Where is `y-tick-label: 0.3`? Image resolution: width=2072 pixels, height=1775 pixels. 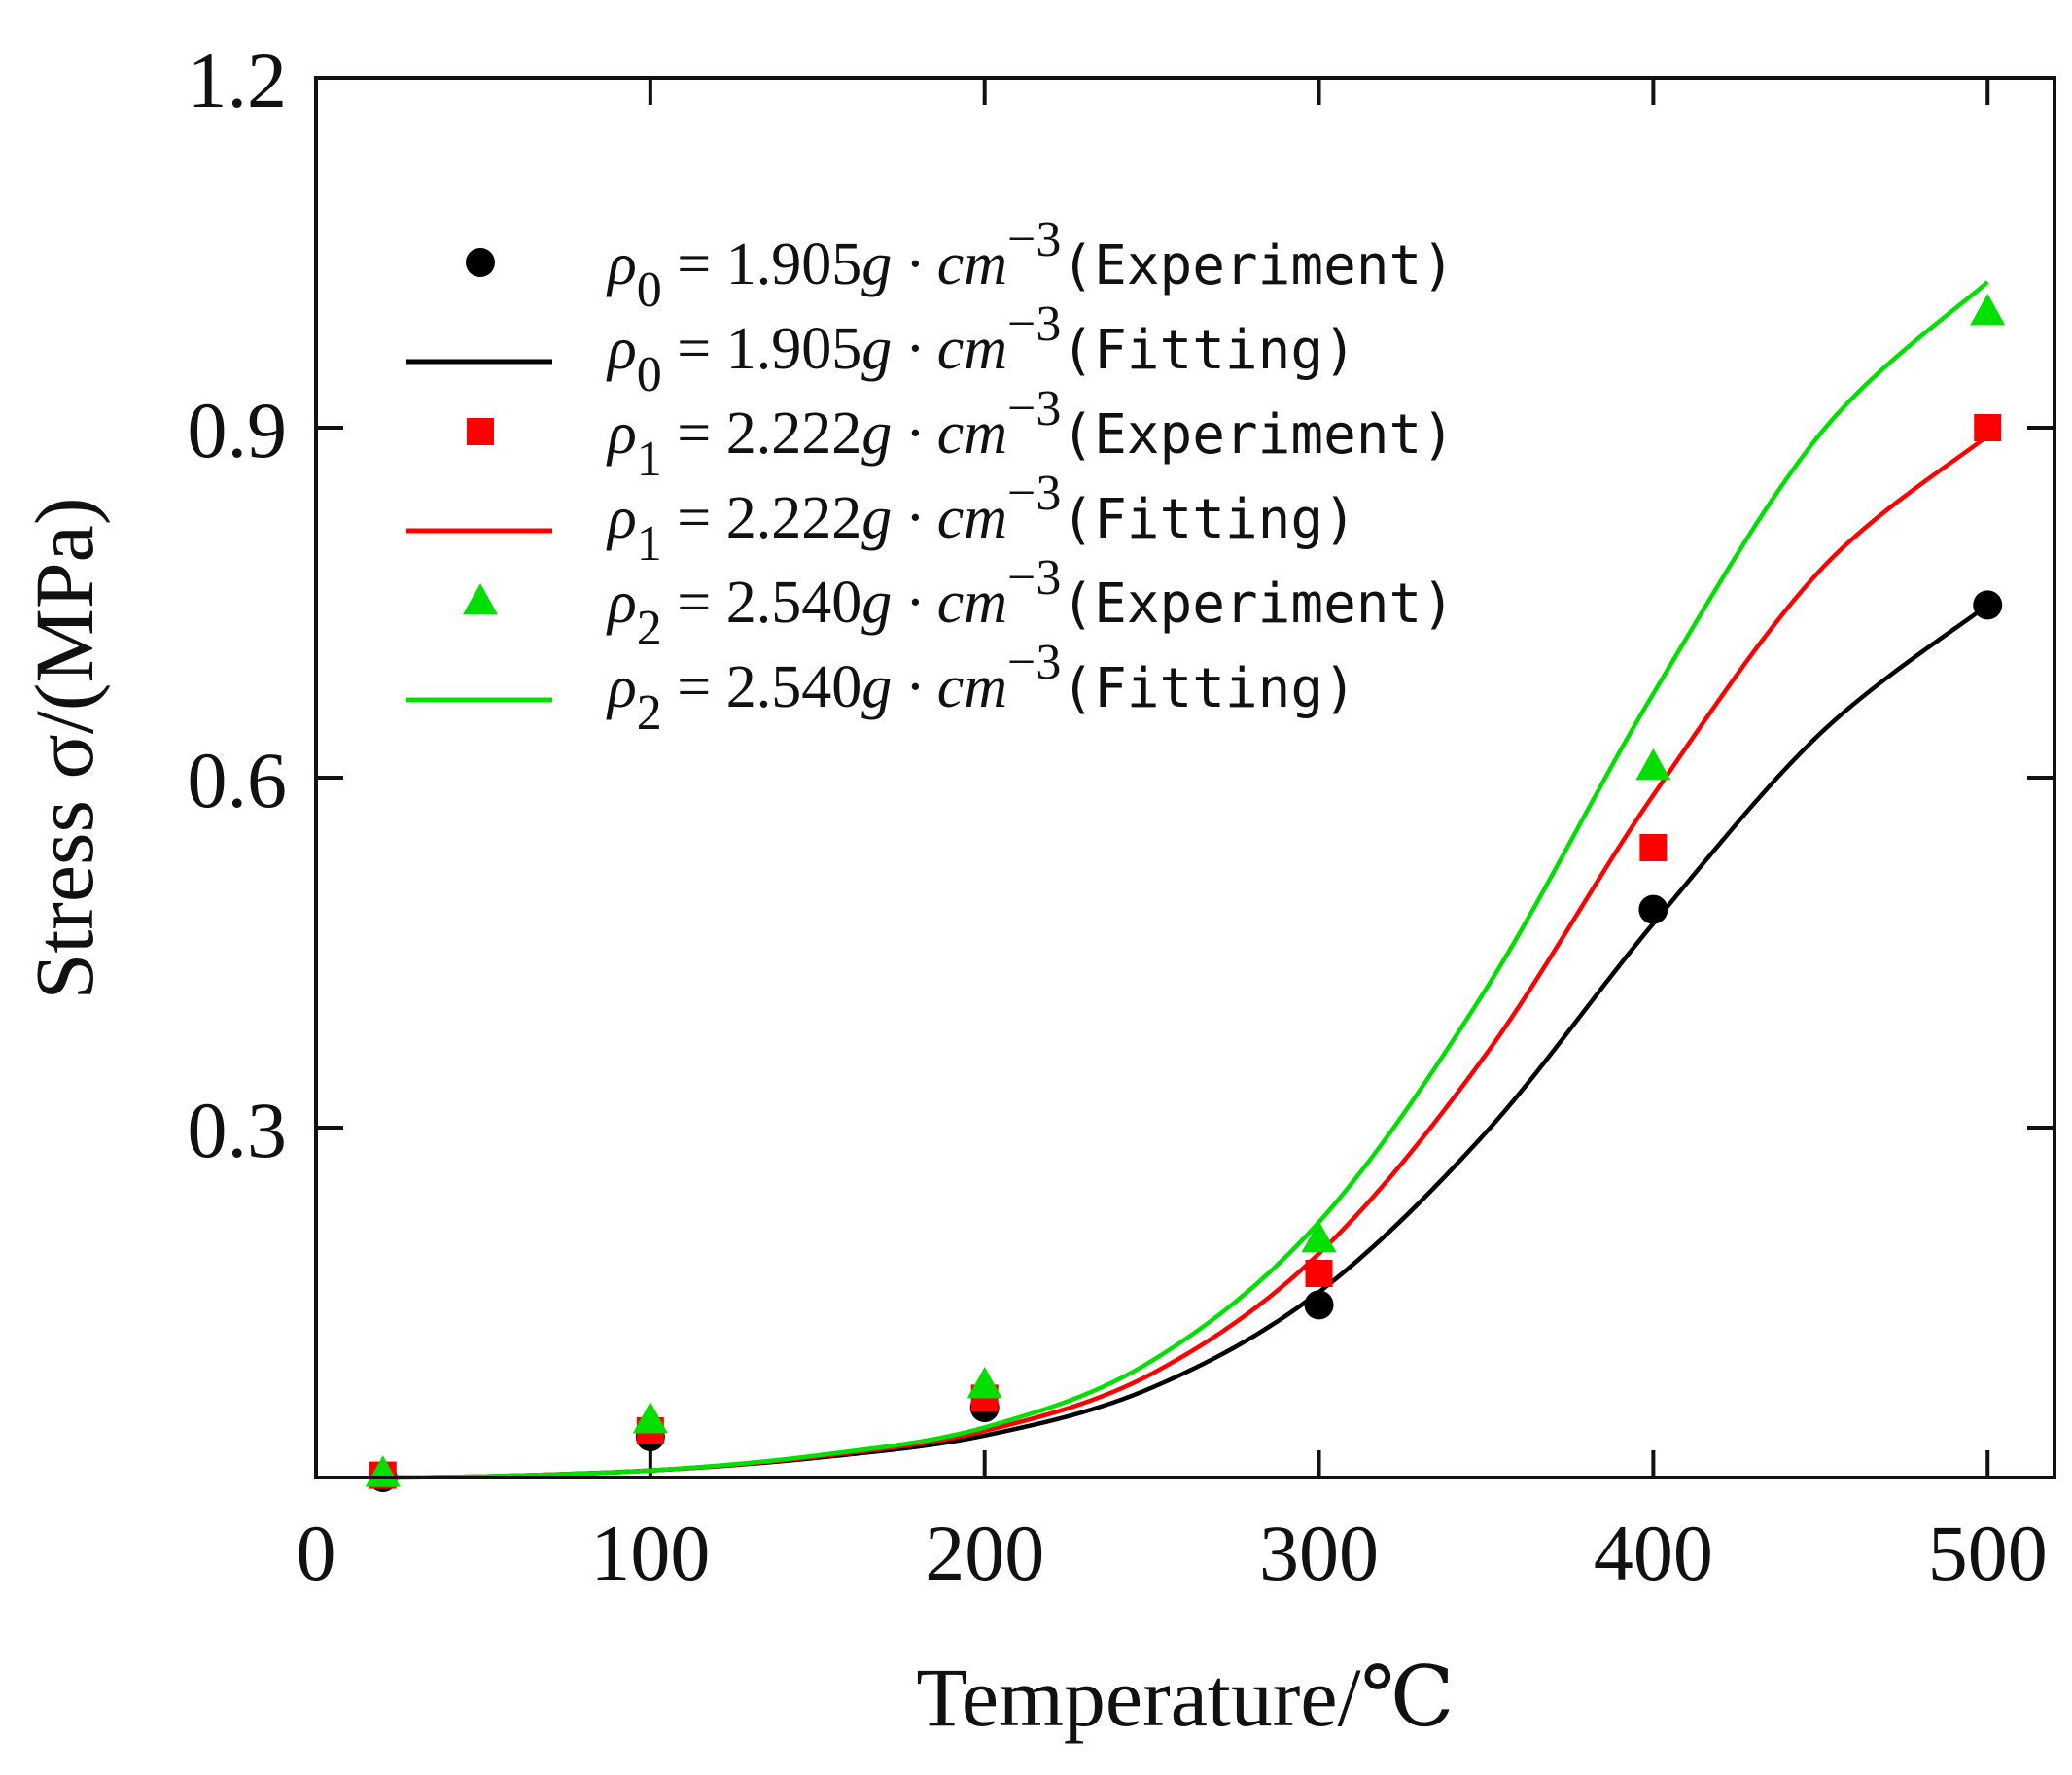
y-tick-label: 0.3 is located at coordinates (238, 1130).